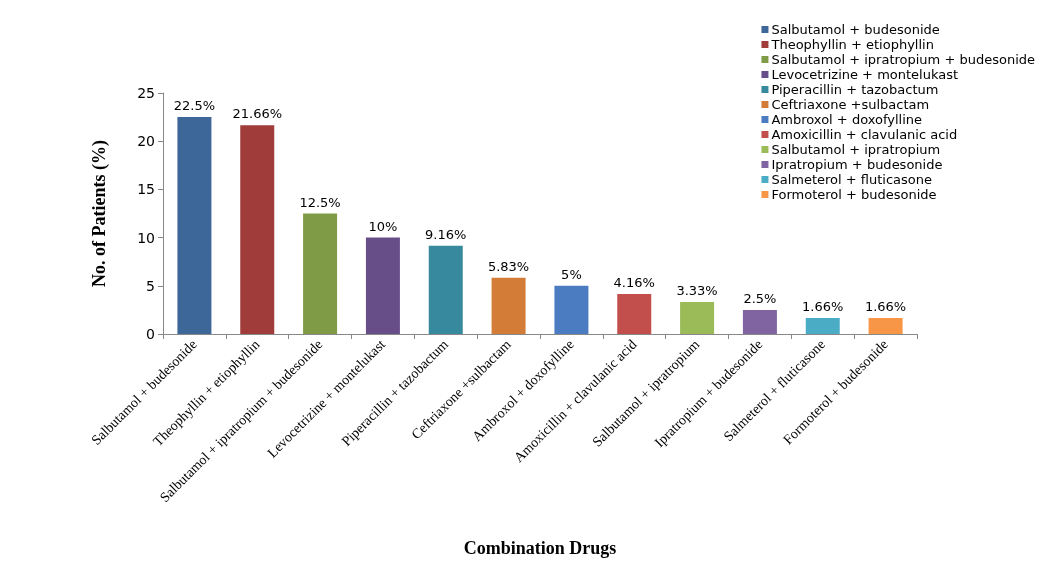 The height and width of the screenshot is (585, 1056). What do you see at coordinates (852, 44) in the screenshot?
I see `legend-label: Theophyllin + etiophyllin` at bounding box center [852, 44].